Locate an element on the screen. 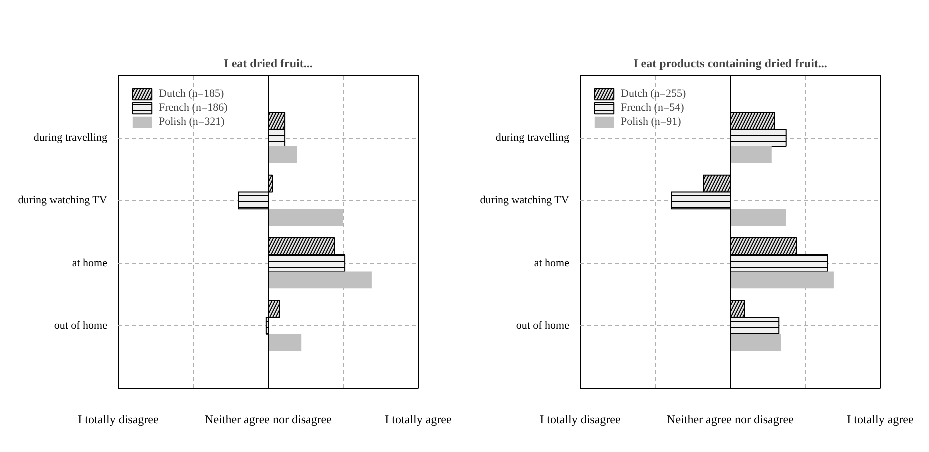  legend-label: Polish (n=321) is located at coordinates (192, 122).